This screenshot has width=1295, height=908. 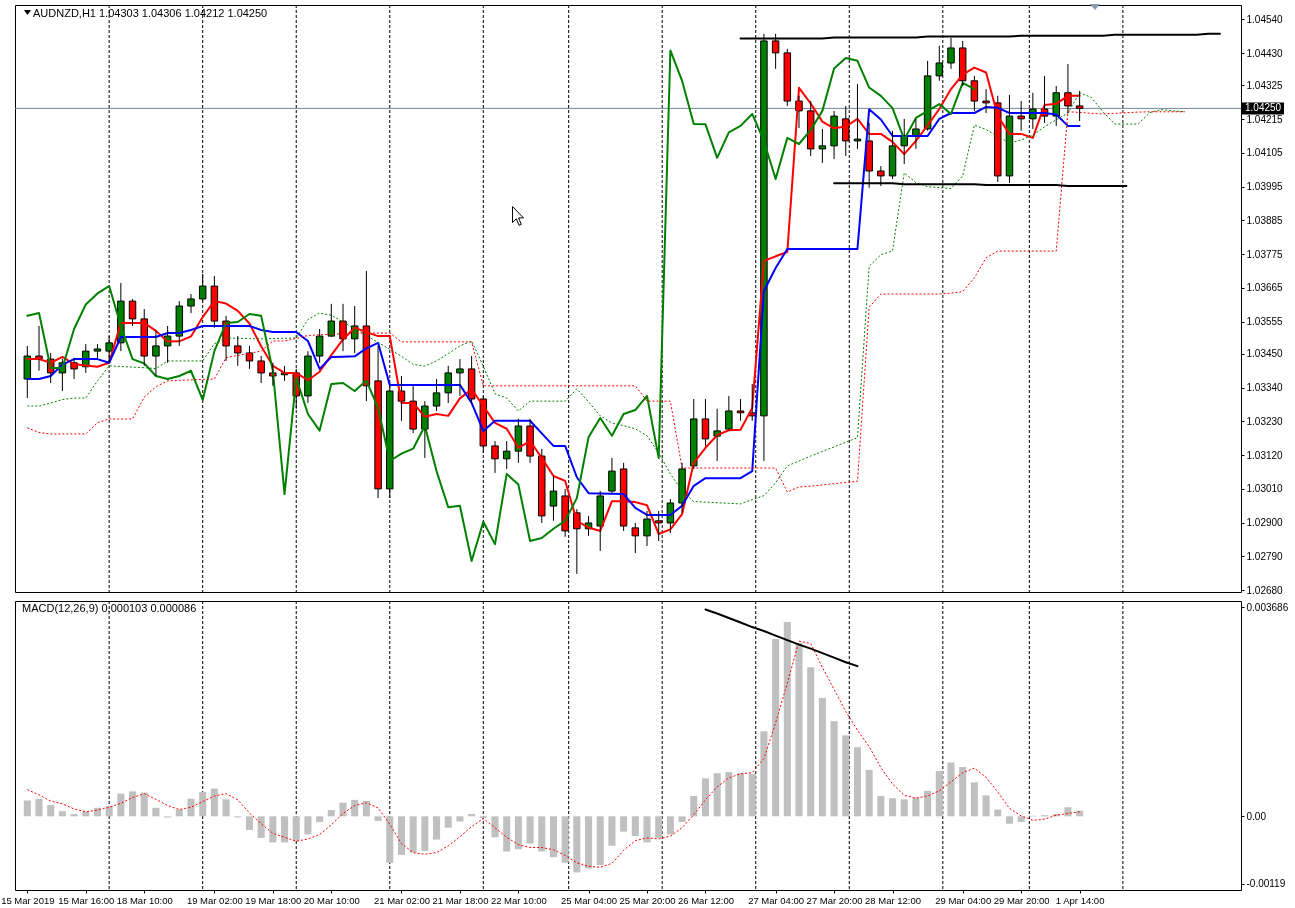 I want to click on y-tick-label: 1.02790, so click(x=1265, y=556).